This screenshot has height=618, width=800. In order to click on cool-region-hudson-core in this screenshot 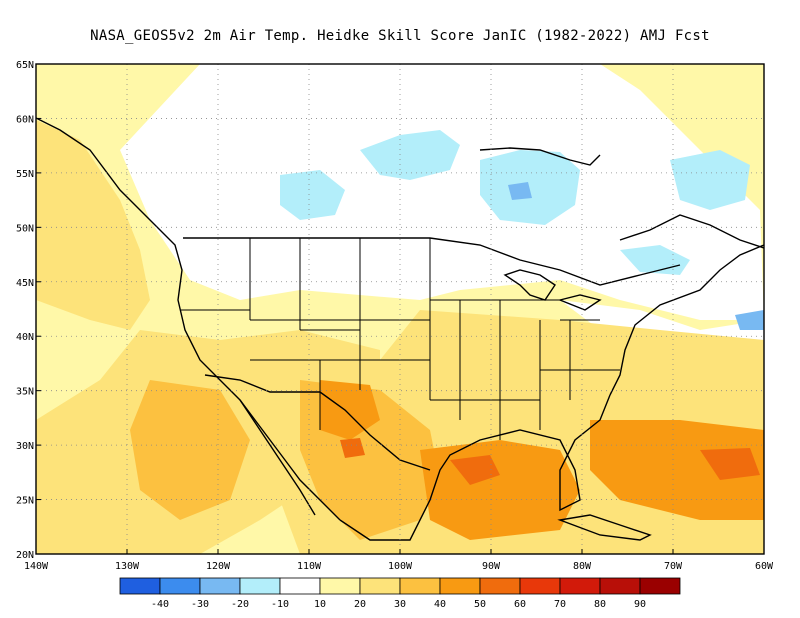, I will do `click(520, 191)`.